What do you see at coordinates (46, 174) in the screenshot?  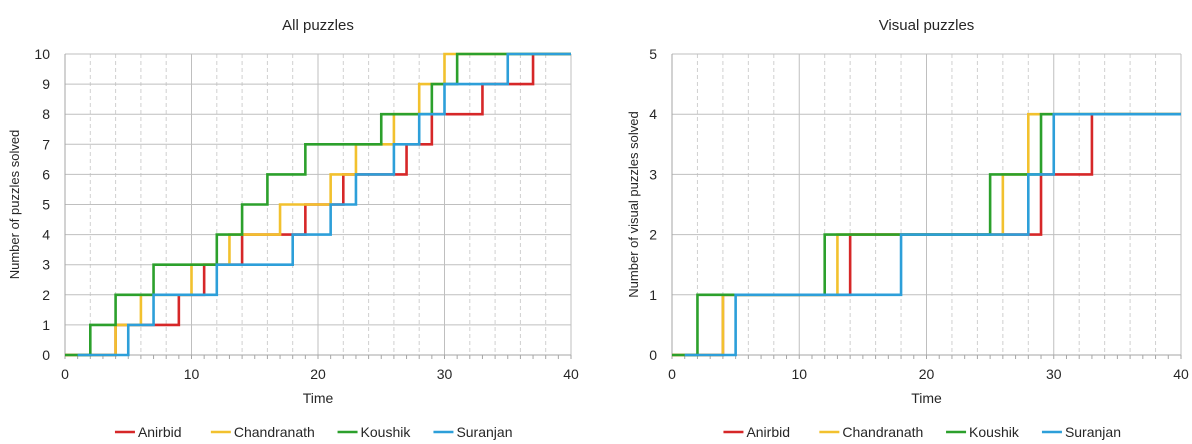 I see `y-tick-label: 6` at bounding box center [46, 174].